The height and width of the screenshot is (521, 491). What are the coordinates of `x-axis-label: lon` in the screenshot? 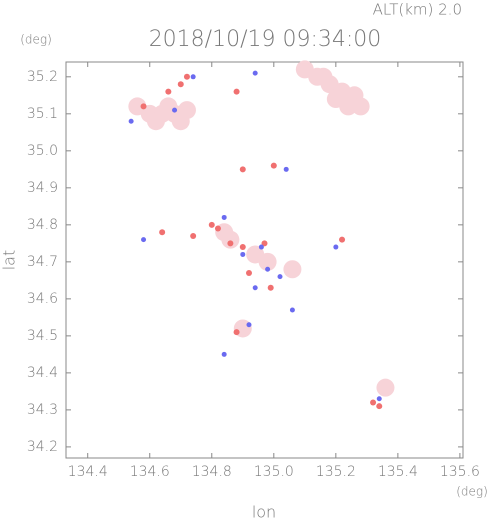 It's located at (264, 512).